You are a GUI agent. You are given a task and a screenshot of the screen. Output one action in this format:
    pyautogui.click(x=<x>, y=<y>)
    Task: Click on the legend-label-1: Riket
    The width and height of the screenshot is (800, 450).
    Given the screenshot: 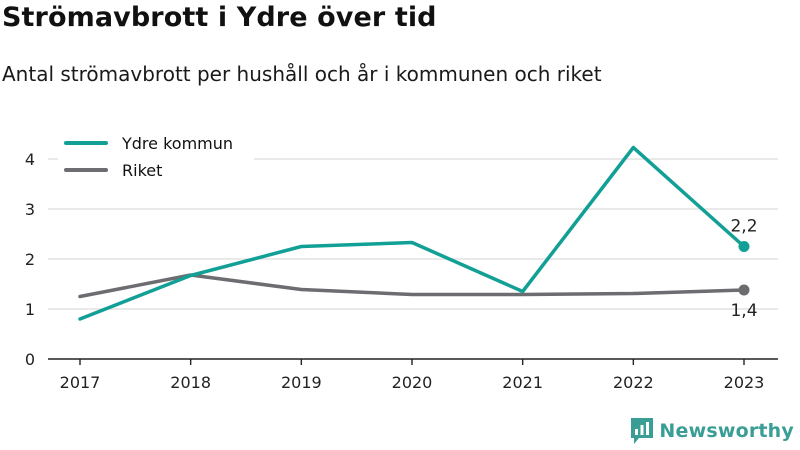 What is the action you would take?
    pyautogui.click(x=142, y=170)
    